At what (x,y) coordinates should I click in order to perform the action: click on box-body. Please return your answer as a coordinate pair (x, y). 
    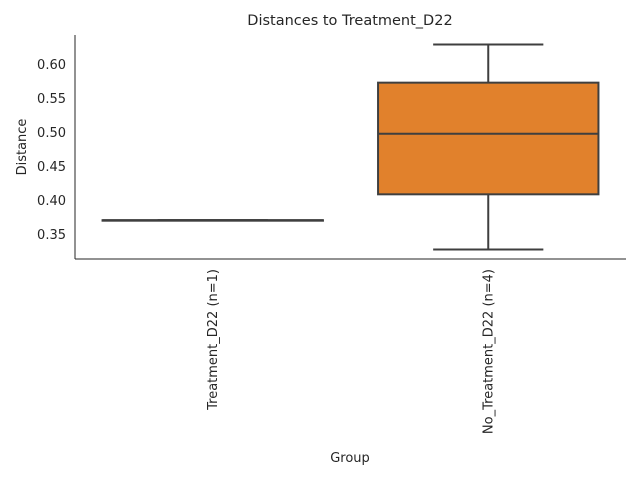
    Looking at the image, I should click on (488, 138).